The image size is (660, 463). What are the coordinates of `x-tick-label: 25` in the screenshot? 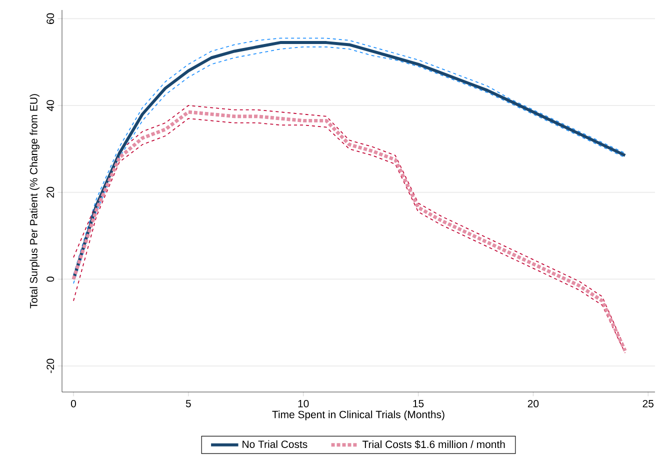 It's located at (648, 404).